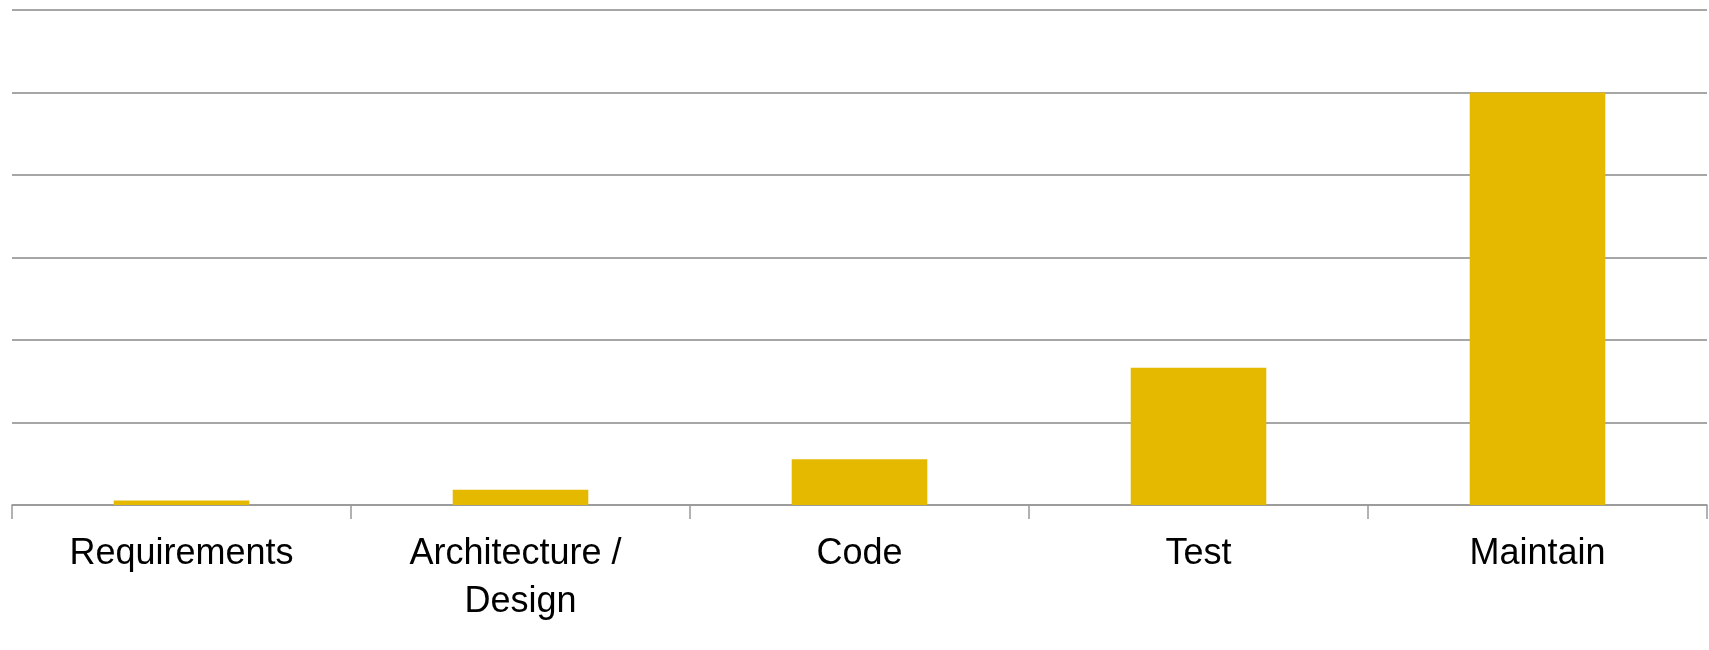  I want to click on x-tick-label: Code, so click(859, 551).